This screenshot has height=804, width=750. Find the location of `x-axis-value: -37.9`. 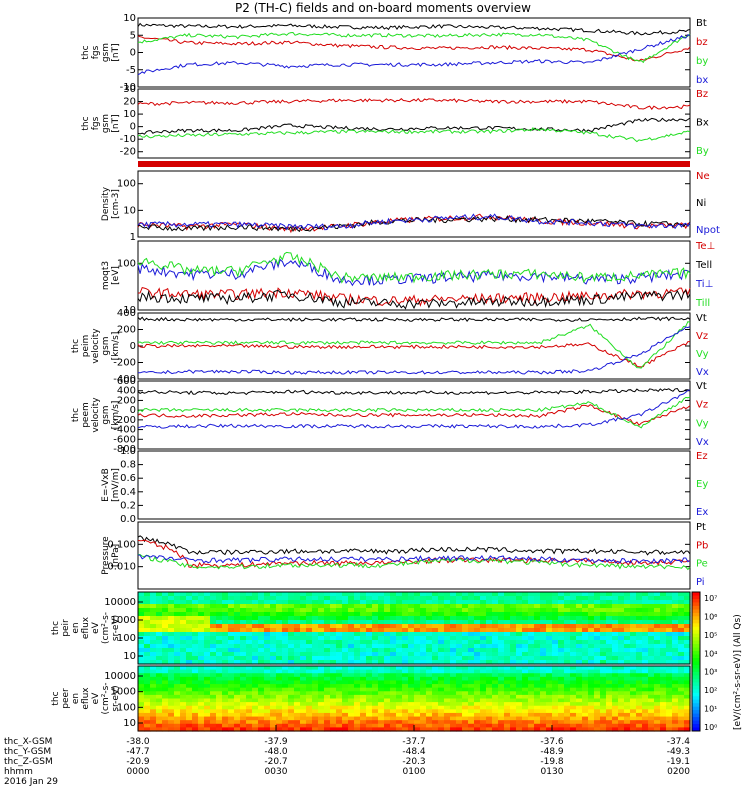

x-axis-value: -37.9 is located at coordinates (276, 742).